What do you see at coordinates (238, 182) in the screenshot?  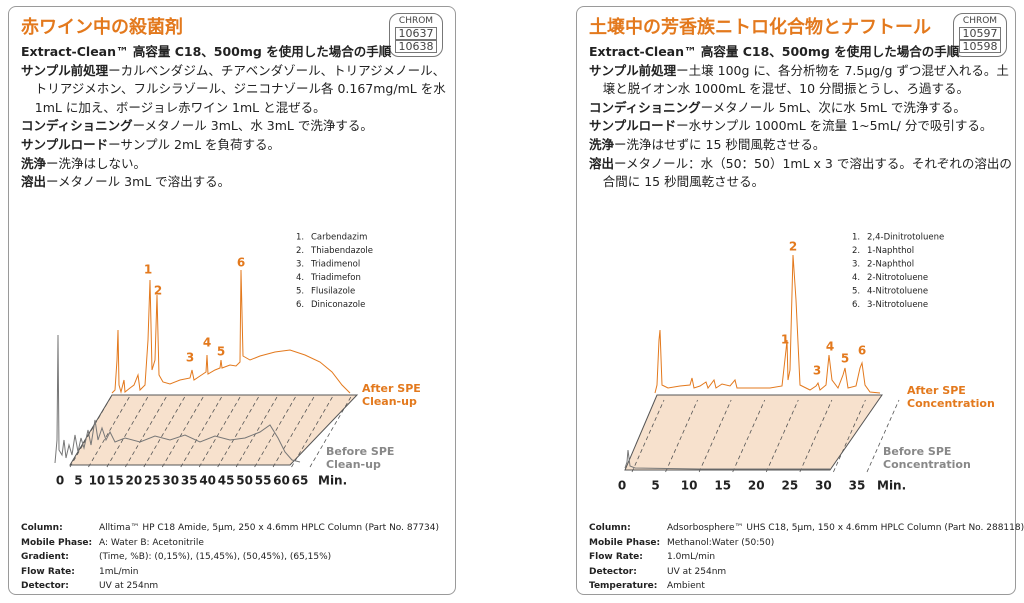 I see `step: 溶出ーメタノール 3mL で溶出する。` at bounding box center [238, 182].